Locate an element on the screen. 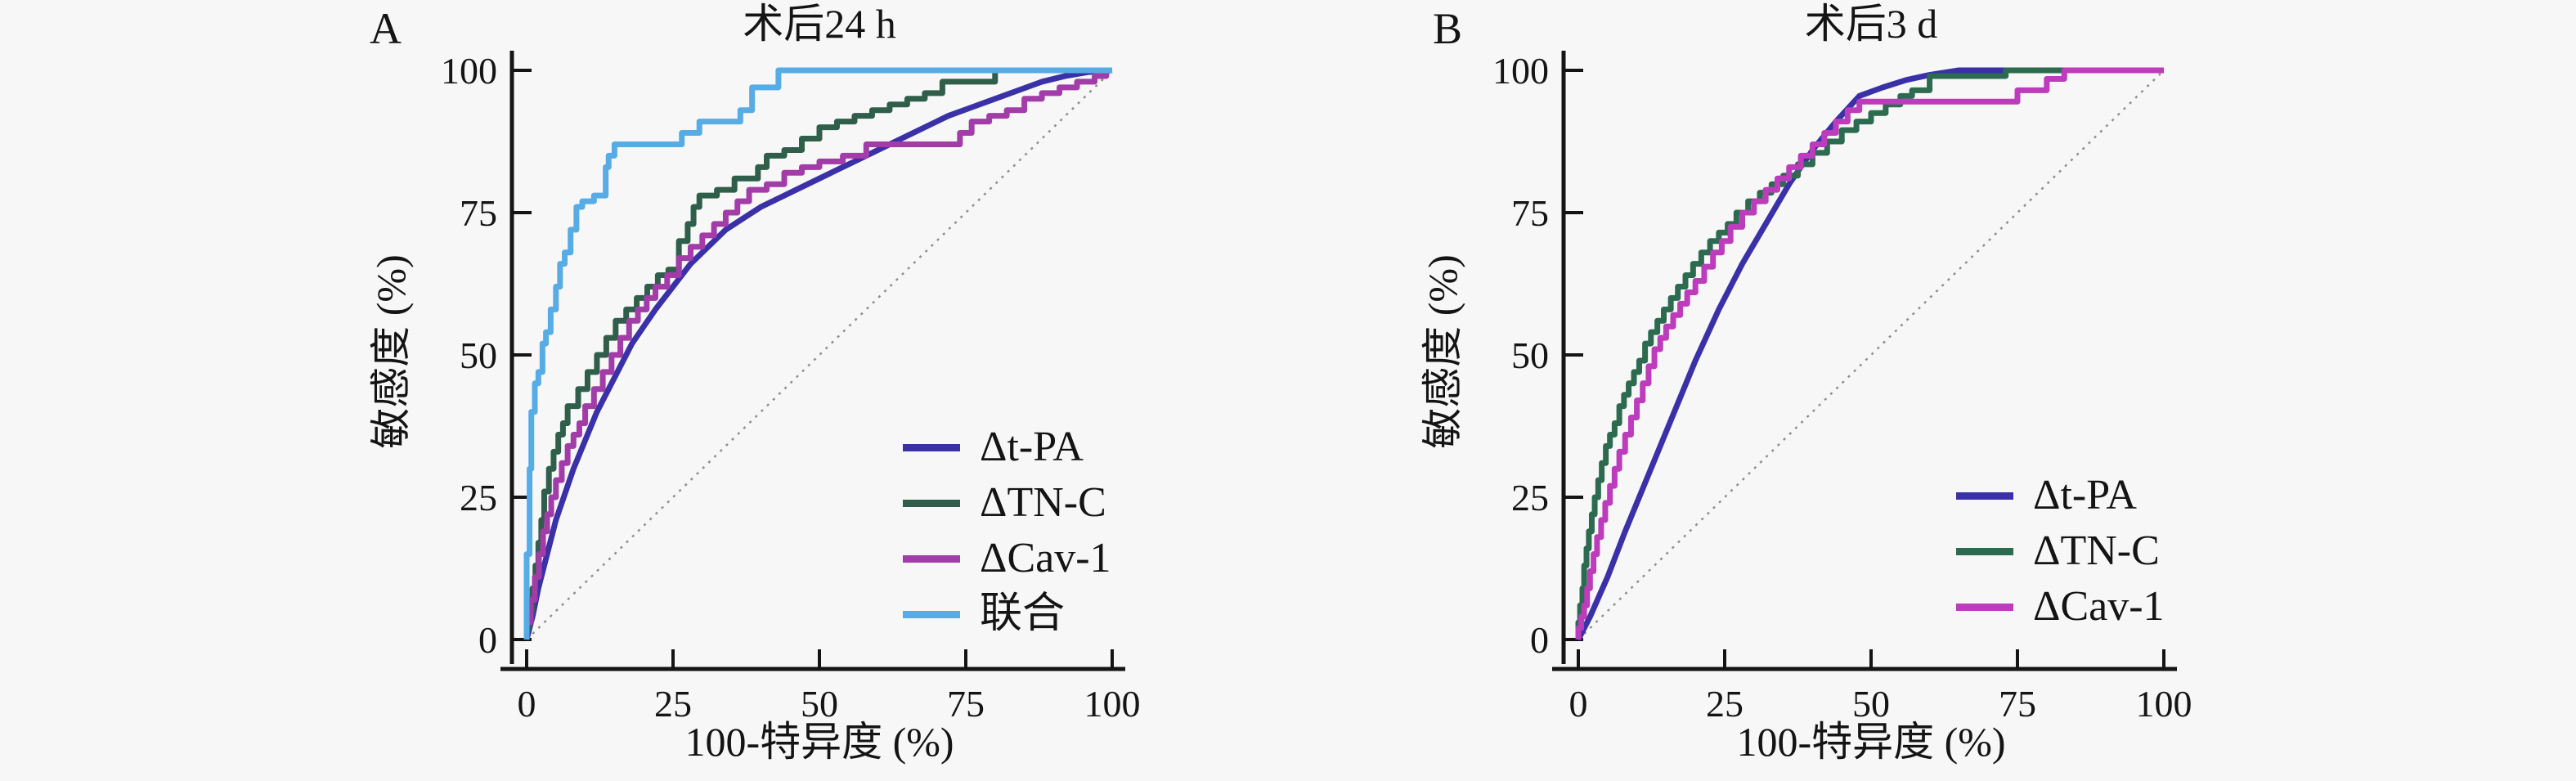 Image resolution: width=2576 pixels, height=781 pixels. panel-a-legend-label-cav1: ΔCav-1 is located at coordinates (1045, 558).